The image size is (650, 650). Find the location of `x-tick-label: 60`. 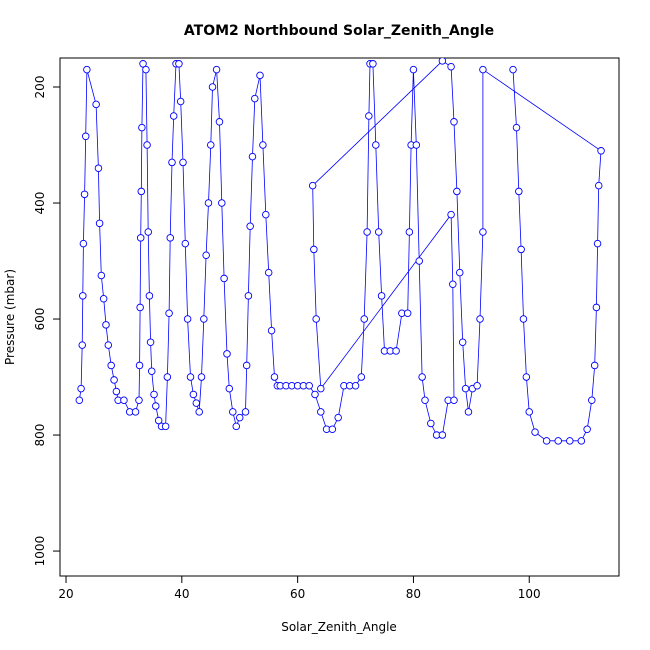

x-tick-label: 60 is located at coordinates (297, 594).